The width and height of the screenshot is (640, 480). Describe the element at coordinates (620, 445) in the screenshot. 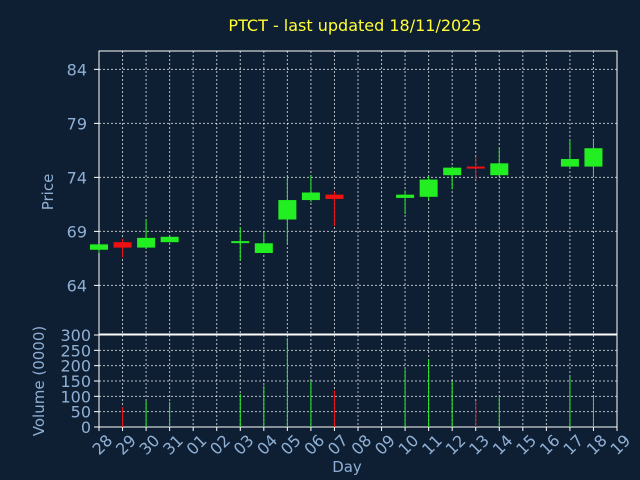

I see `x-tick-label: 19` at that location.